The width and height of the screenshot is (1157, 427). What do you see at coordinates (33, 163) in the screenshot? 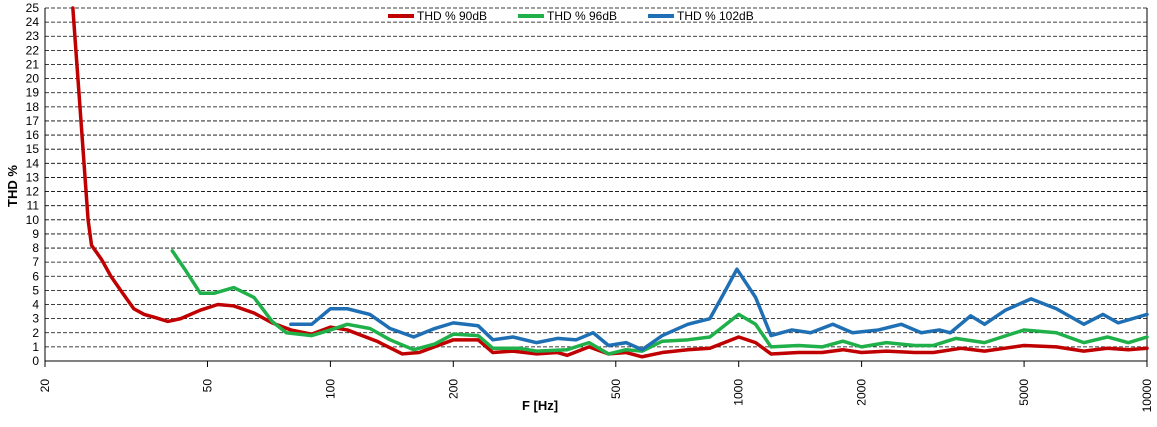
I see `y-tick-label: 14` at bounding box center [33, 163].